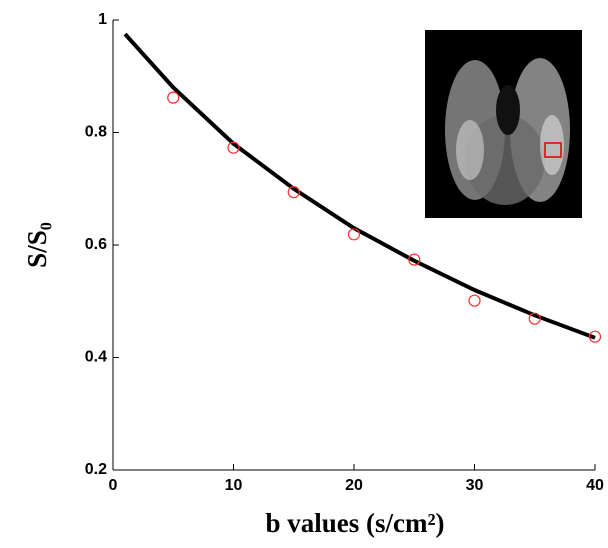 This screenshot has height=548, width=608. What do you see at coordinates (102, 19) in the screenshot?
I see `y-tick-label: 1` at bounding box center [102, 19].